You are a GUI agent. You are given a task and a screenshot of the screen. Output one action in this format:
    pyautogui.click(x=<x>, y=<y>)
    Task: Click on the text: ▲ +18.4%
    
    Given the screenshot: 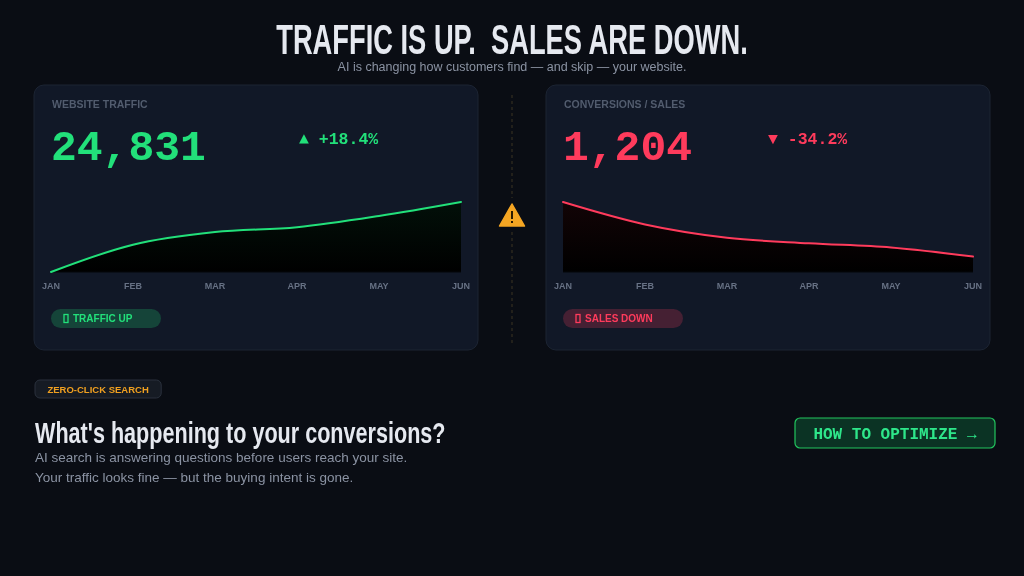 What is the action you would take?
    pyautogui.click(x=339, y=139)
    